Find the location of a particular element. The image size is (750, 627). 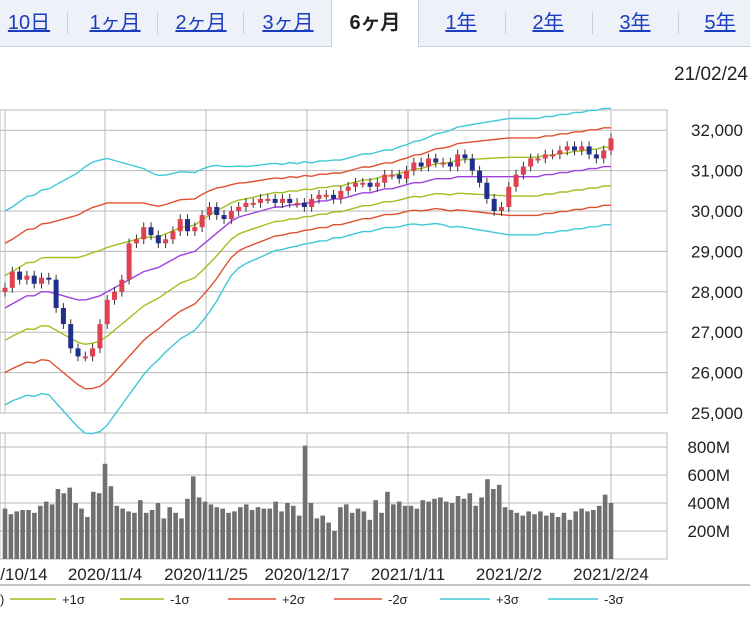

tab-3y: 3年 is located at coordinates (635, 23).